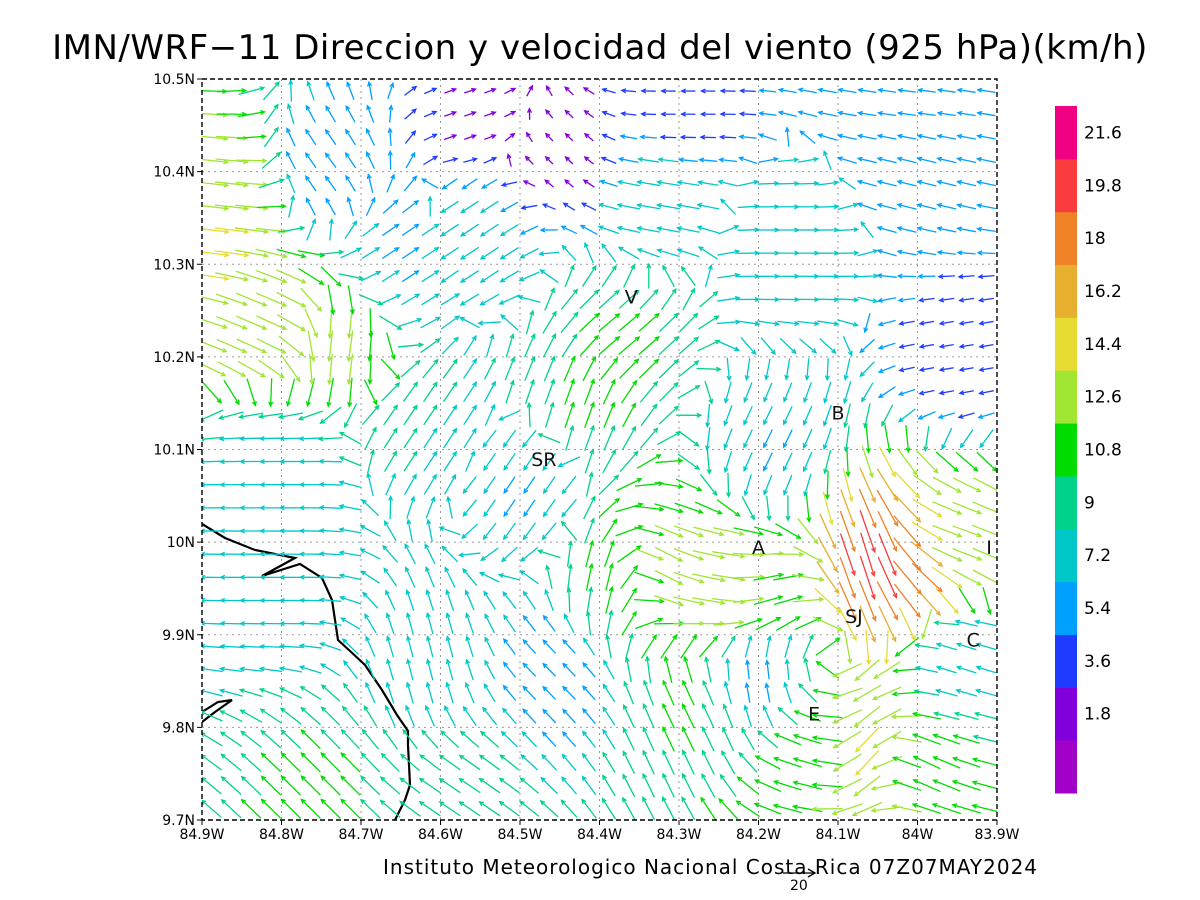 The image size is (1200, 900). I want to click on colorbar-label: 9, so click(1089, 503).